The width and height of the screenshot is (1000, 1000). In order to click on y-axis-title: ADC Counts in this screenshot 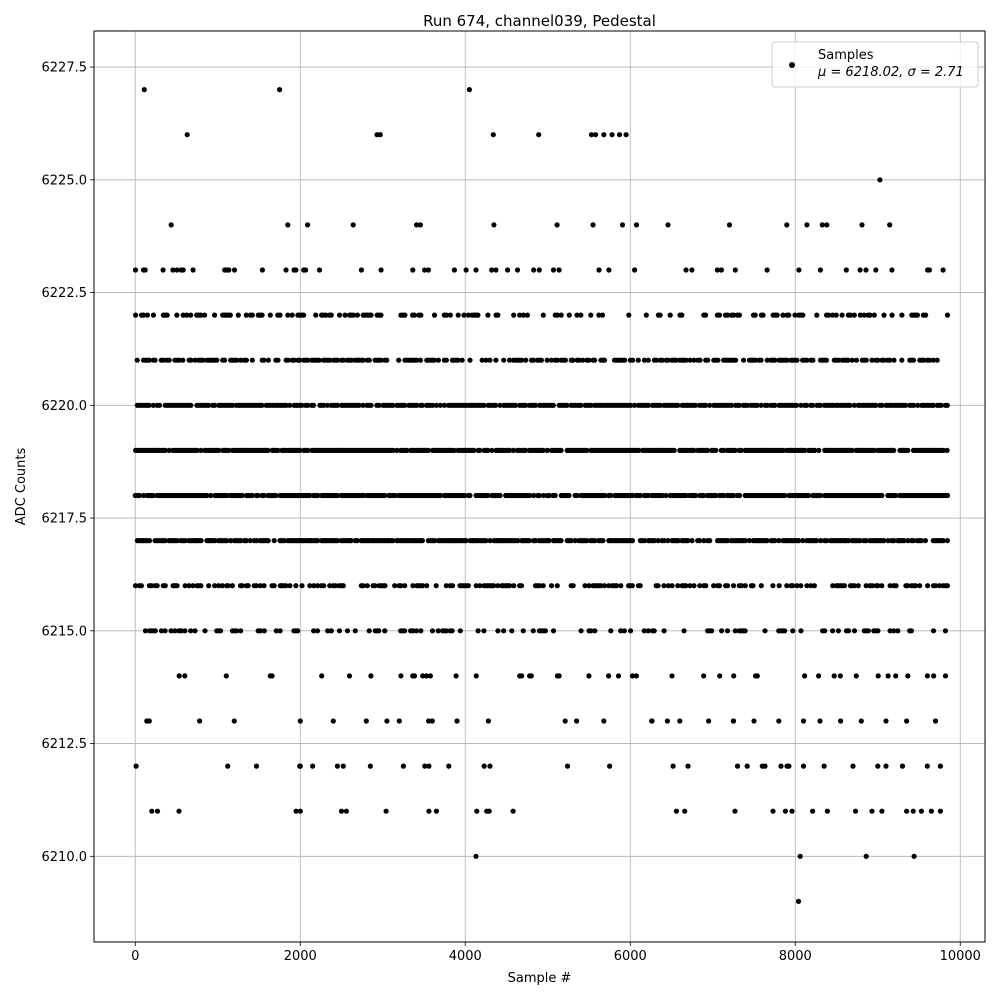, I will do `click(21, 487)`.